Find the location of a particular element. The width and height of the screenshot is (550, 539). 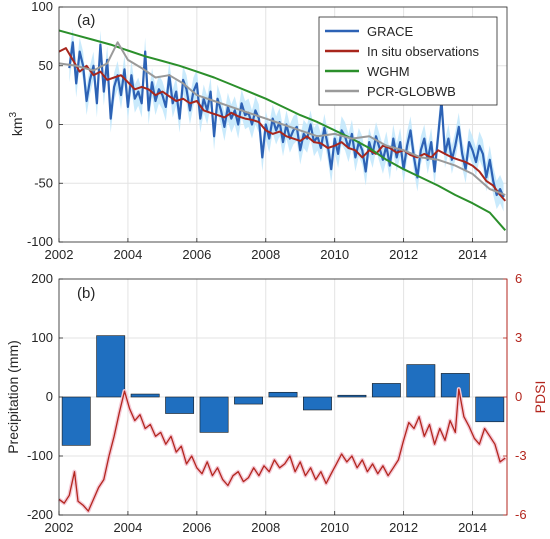

panel-a-ylabel-exponent: 3 is located at coordinates (13, 114).